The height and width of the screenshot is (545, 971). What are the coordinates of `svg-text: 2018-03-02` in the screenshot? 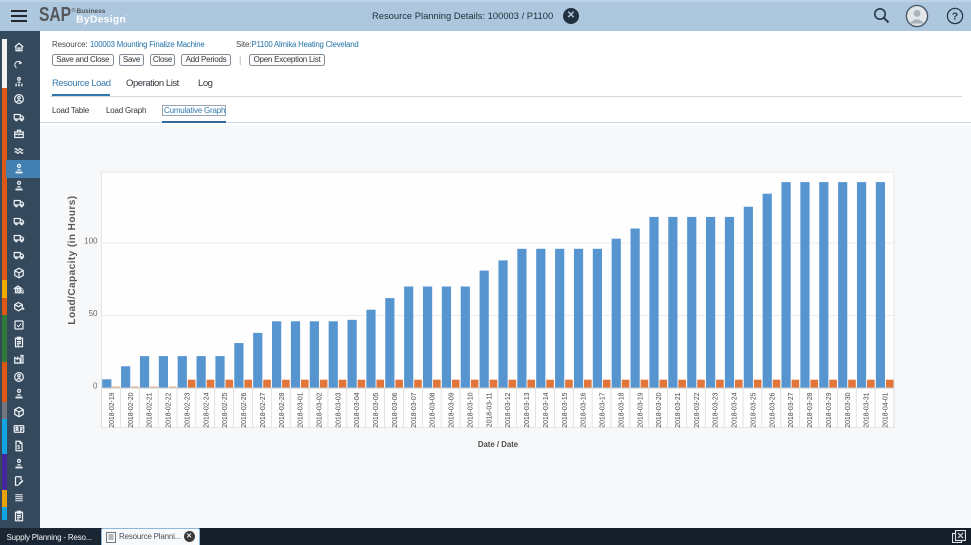 It's located at (319, 409).